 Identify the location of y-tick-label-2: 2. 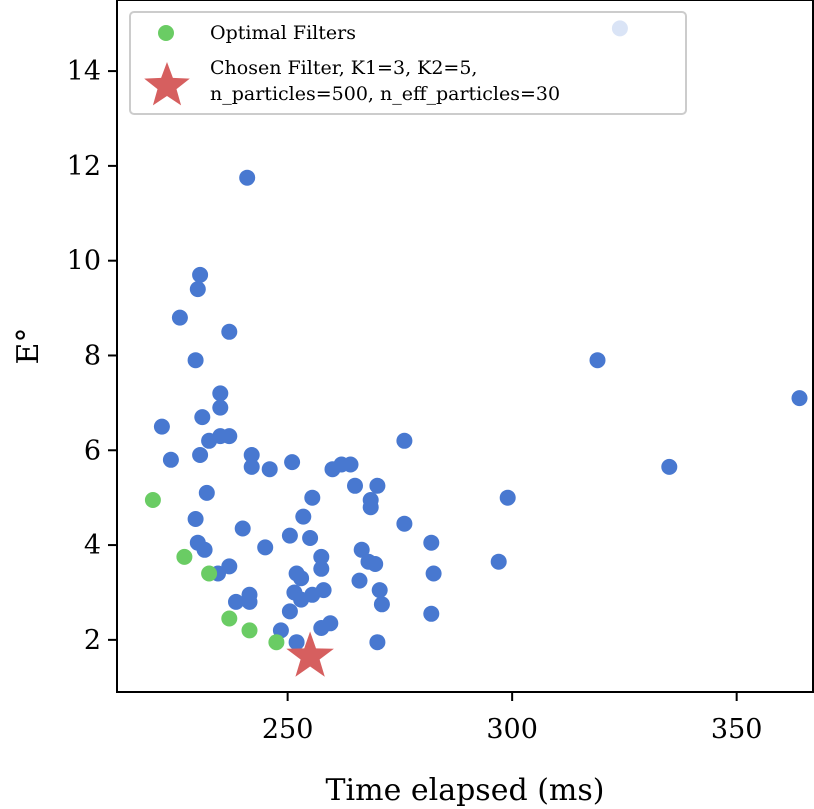
(92, 640).